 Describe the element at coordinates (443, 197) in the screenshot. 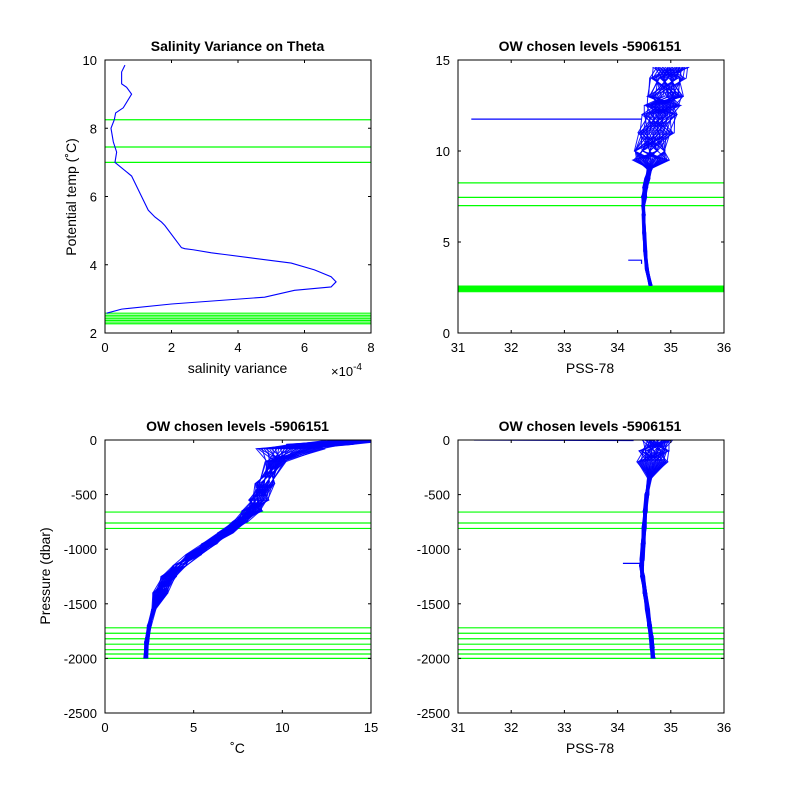

I see `y-tick-labels: 0 5 10 15` at that location.